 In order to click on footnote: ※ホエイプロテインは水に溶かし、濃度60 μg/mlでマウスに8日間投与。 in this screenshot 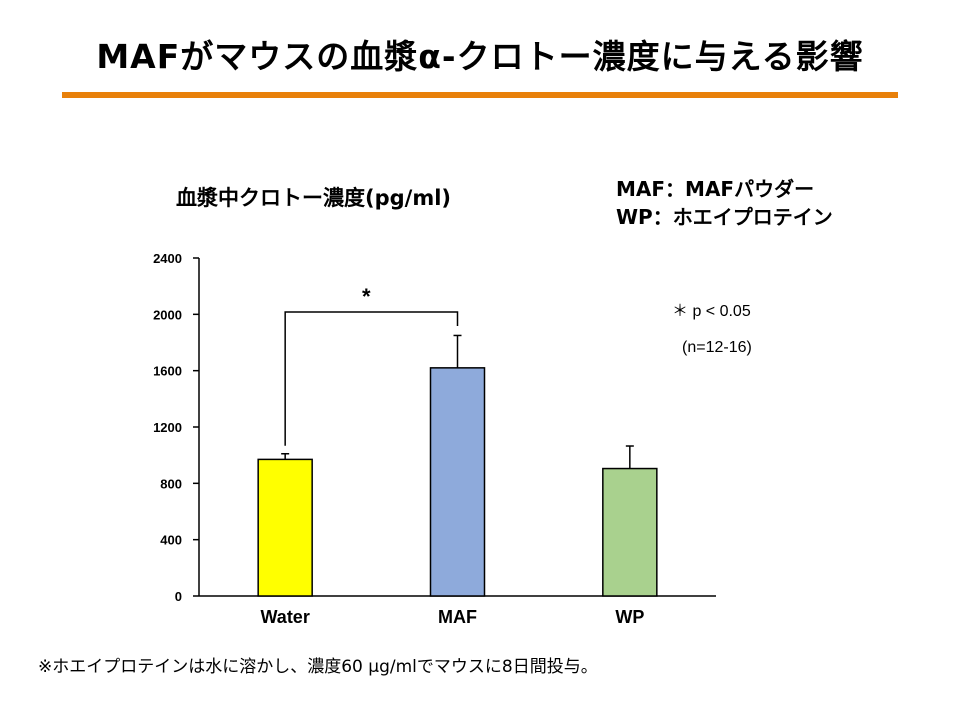, I will do `click(318, 667)`.